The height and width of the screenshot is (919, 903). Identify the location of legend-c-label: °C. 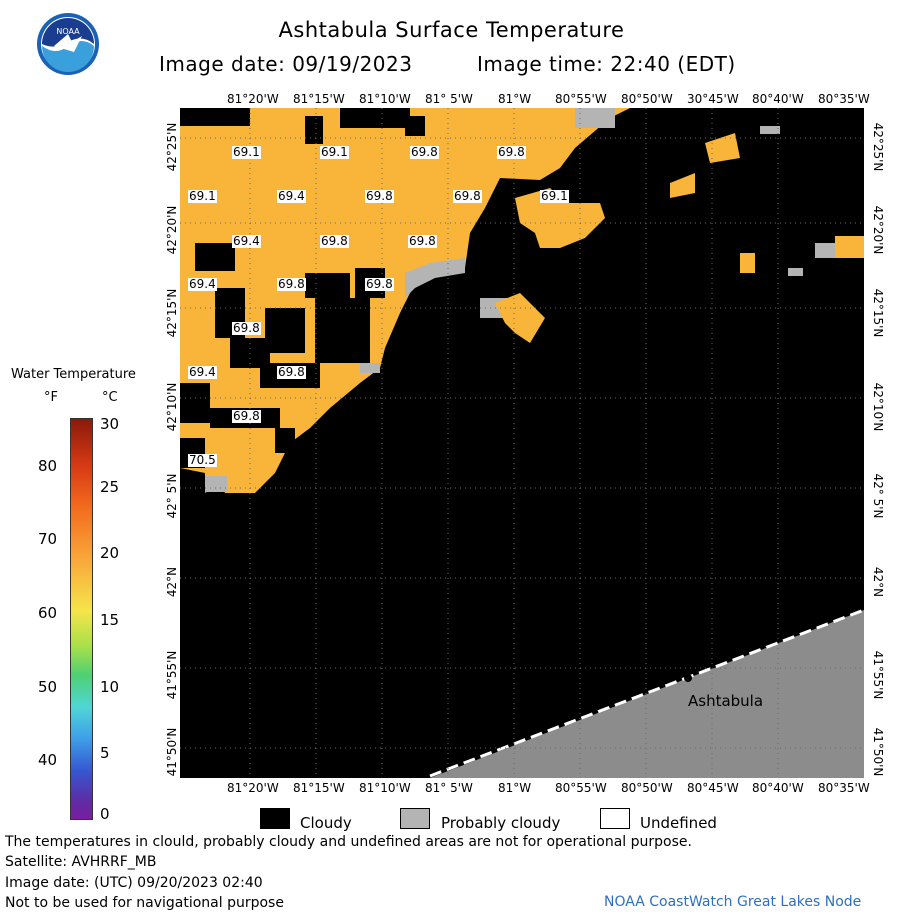
(110, 397).